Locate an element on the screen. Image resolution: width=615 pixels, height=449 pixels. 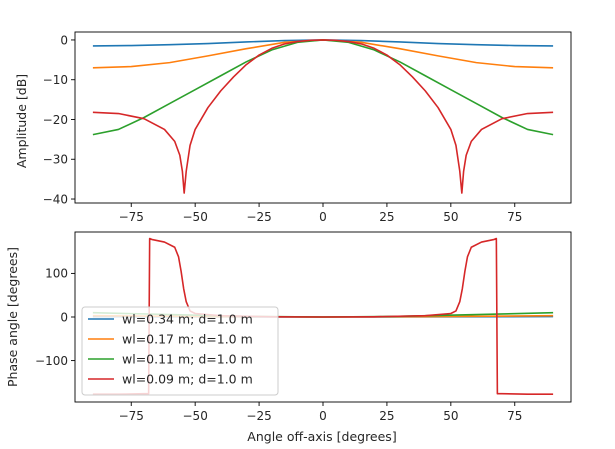
phase-ylabel: Phase angle [degrees] is located at coordinates (12, 317).